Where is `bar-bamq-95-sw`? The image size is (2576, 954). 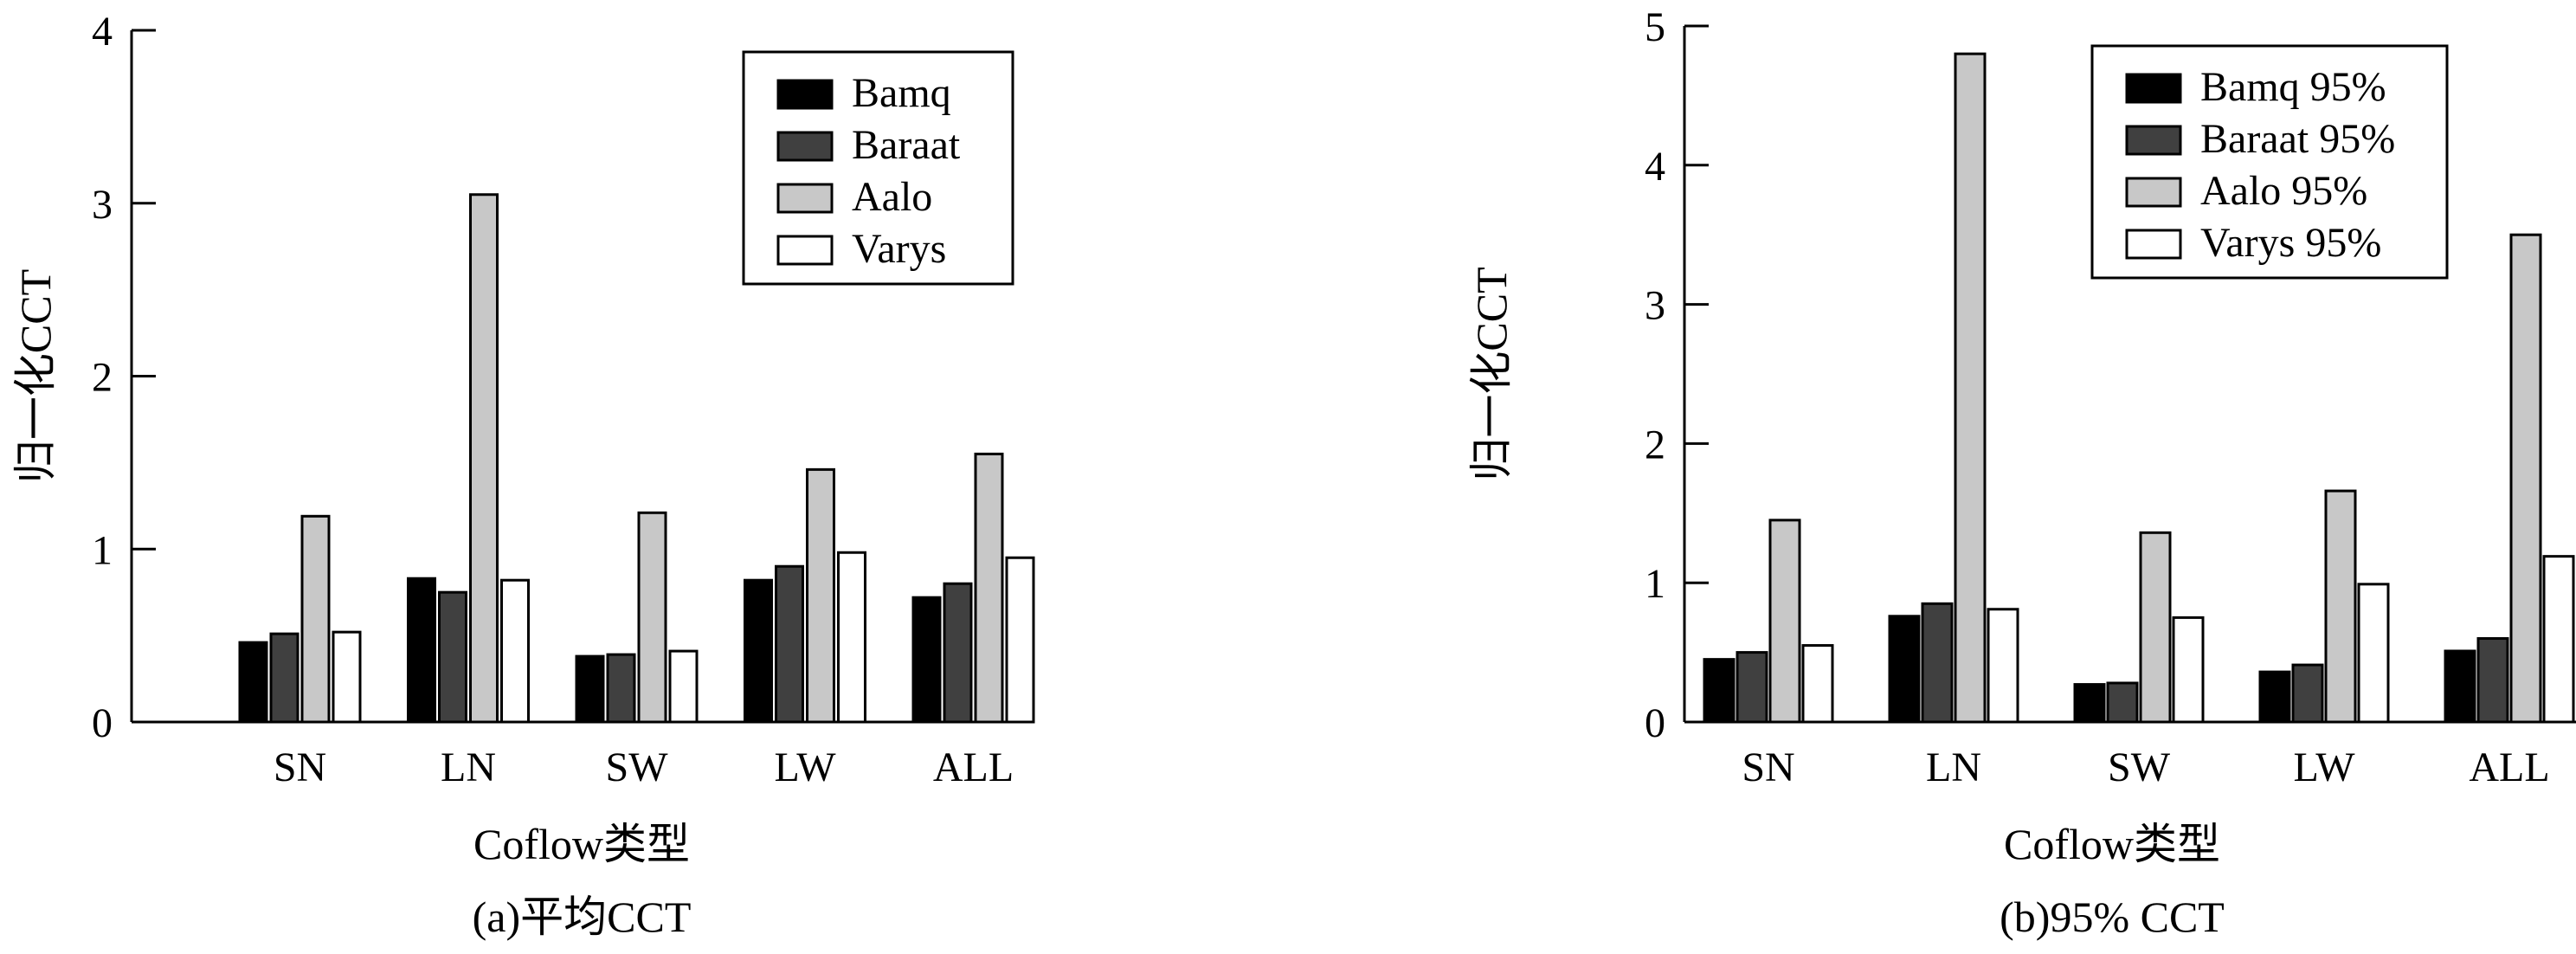
bar-bamq-95-sw is located at coordinates (2089, 703).